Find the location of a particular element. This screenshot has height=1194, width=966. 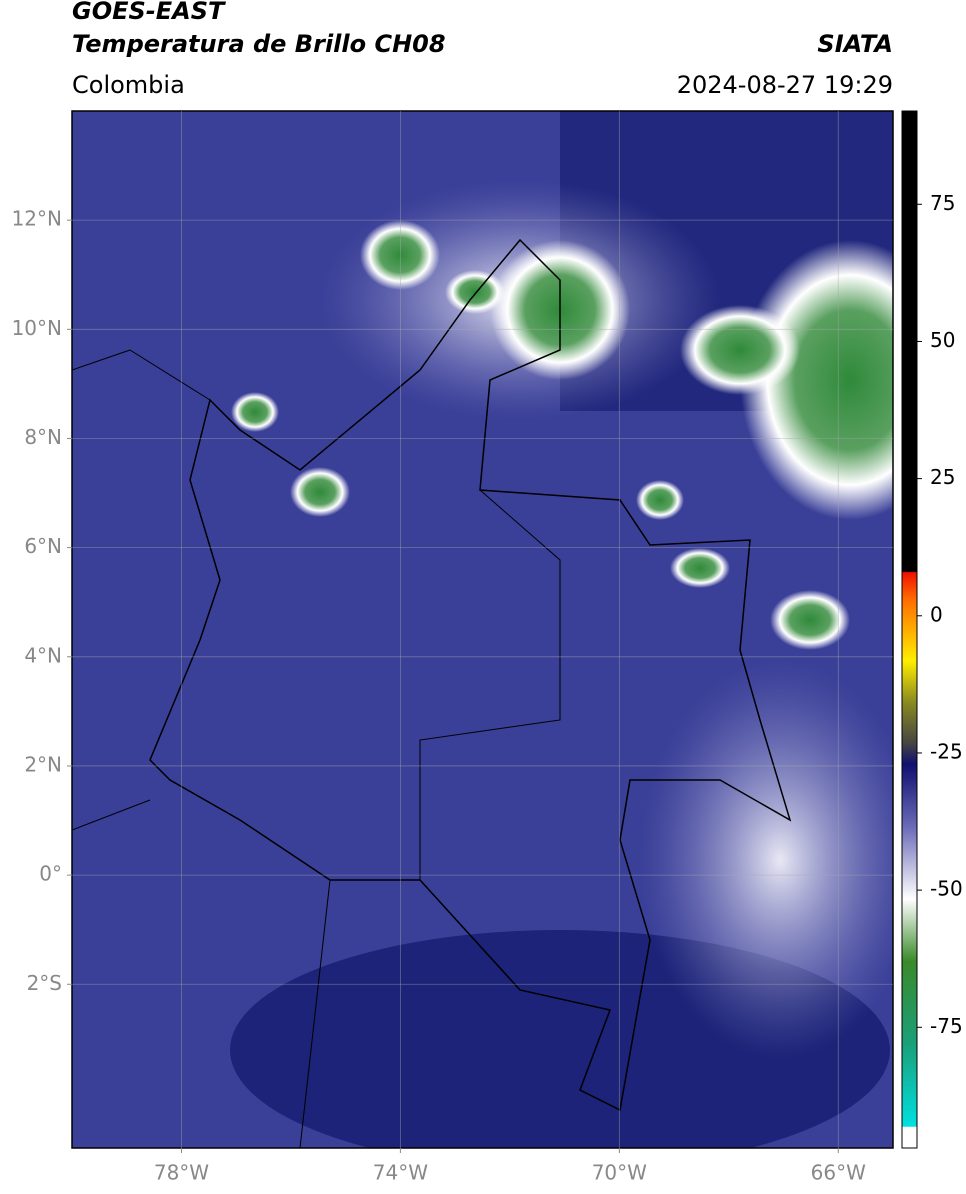

lon-tick-label: 70°W is located at coordinates (619, 1173).